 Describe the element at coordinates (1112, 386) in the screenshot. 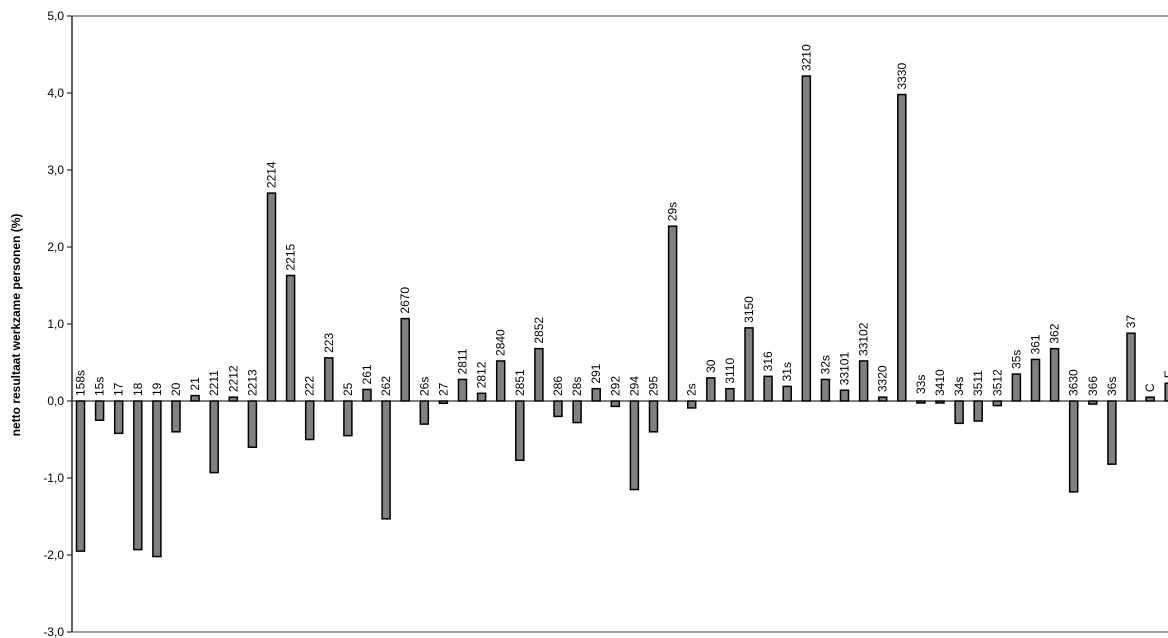

I see `bar-category-label: 36s` at that location.